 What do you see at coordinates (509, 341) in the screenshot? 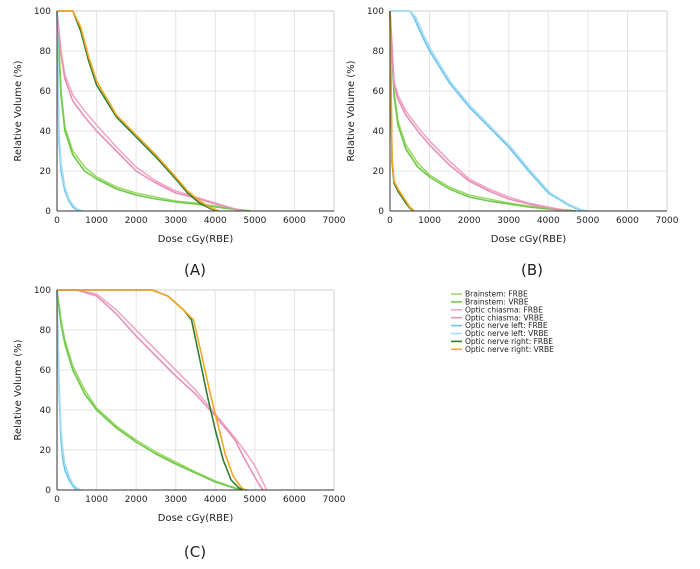
I see `legend-label: Optic nerve right: FRBE` at bounding box center [509, 341].